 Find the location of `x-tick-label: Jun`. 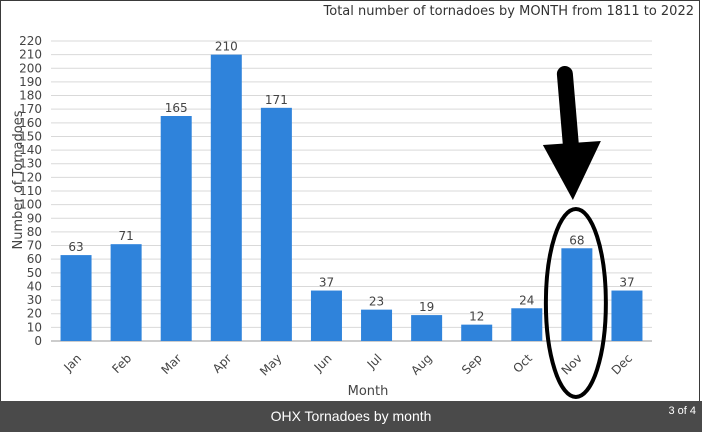

x-tick-label: Jun is located at coordinates (323, 363).